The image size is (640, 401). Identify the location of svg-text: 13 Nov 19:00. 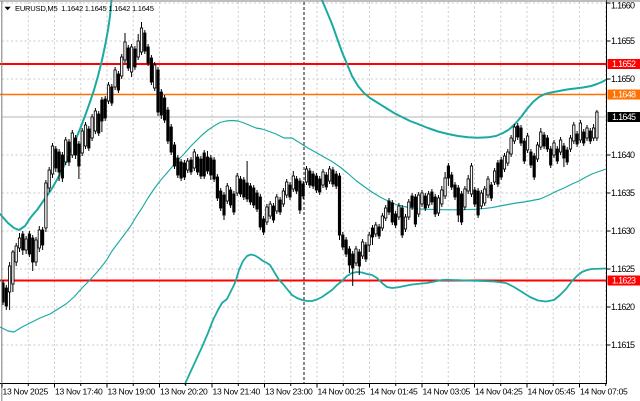
(132, 392).